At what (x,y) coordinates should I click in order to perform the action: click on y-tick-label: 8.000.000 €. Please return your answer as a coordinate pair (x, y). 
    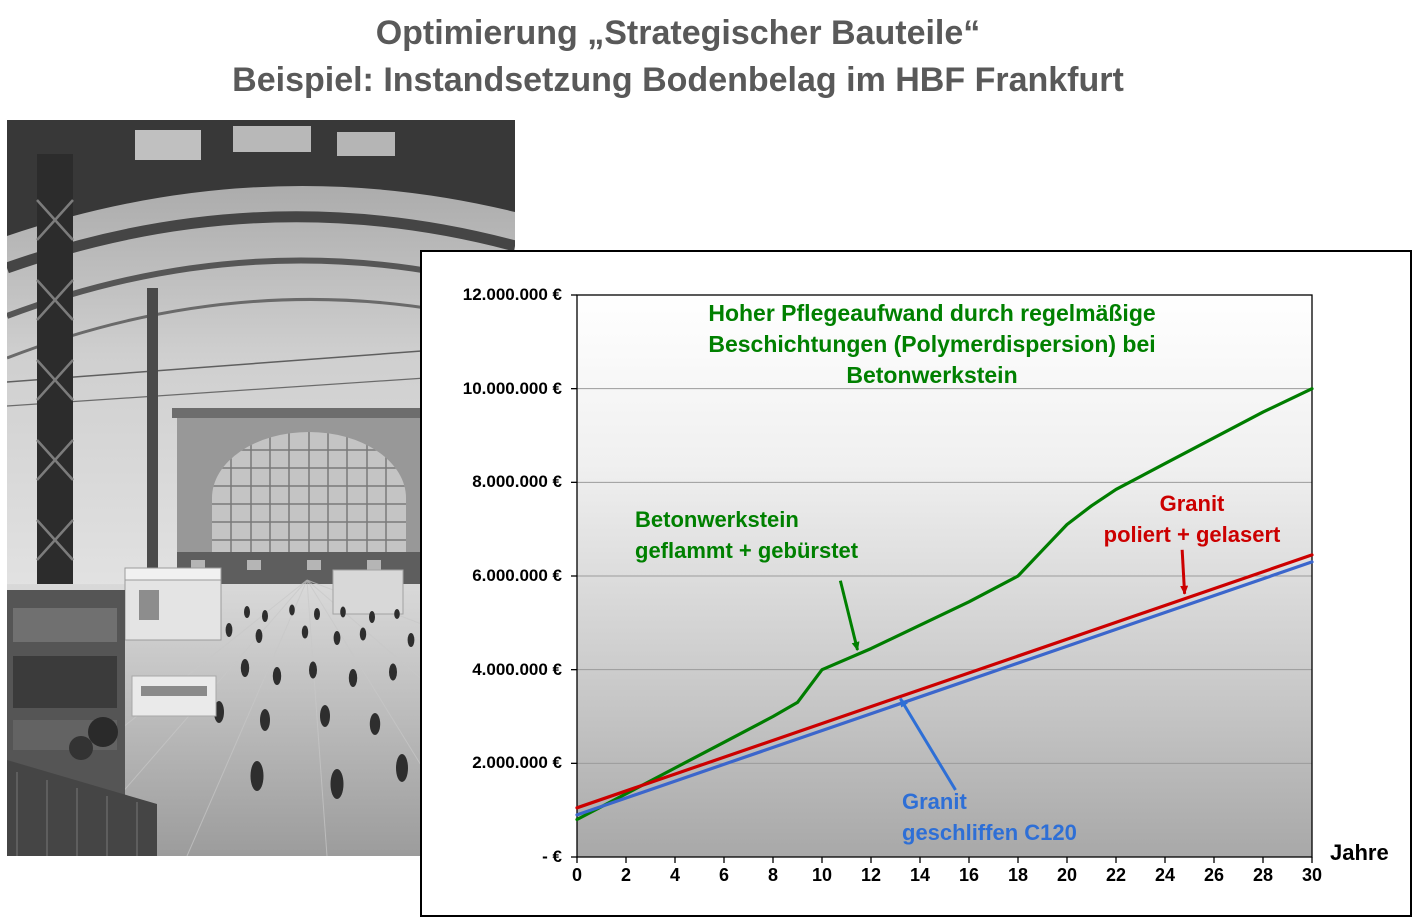
    Looking at the image, I should click on (517, 482).